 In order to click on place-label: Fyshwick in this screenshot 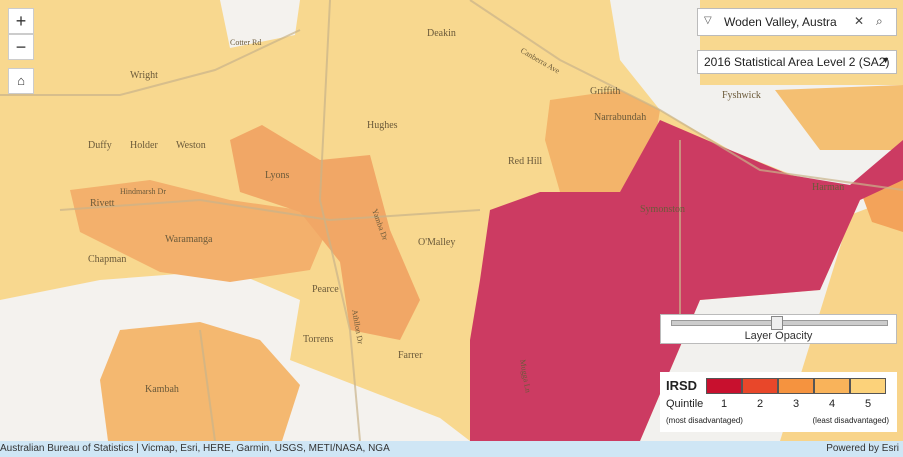, I will do `click(741, 95)`.